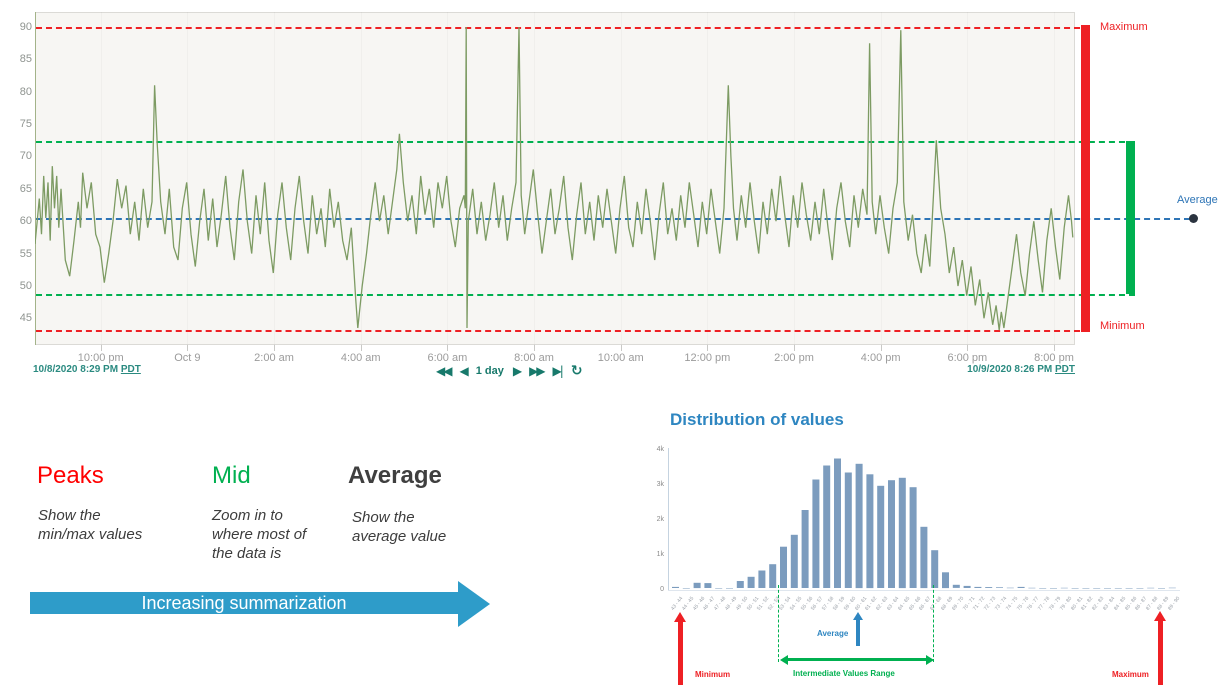 Image resolution: width=1222 pixels, height=698 pixels. I want to click on maximum-label: Maximum, so click(1124, 27).